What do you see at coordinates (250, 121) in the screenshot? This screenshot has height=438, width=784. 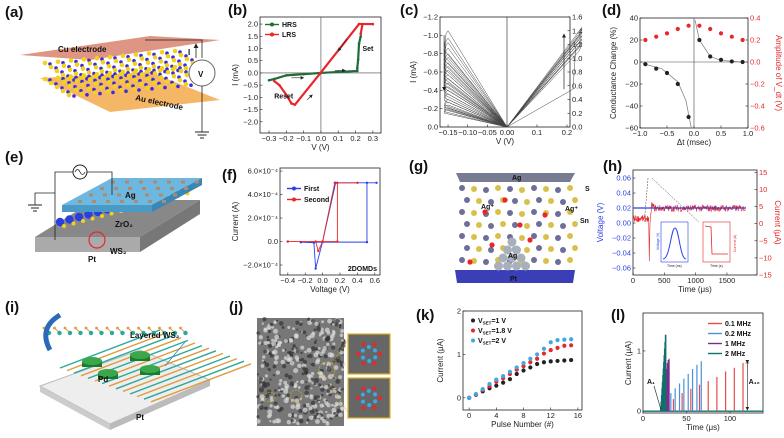 I see `y-tick-label: −2.0` at bounding box center [250, 121].